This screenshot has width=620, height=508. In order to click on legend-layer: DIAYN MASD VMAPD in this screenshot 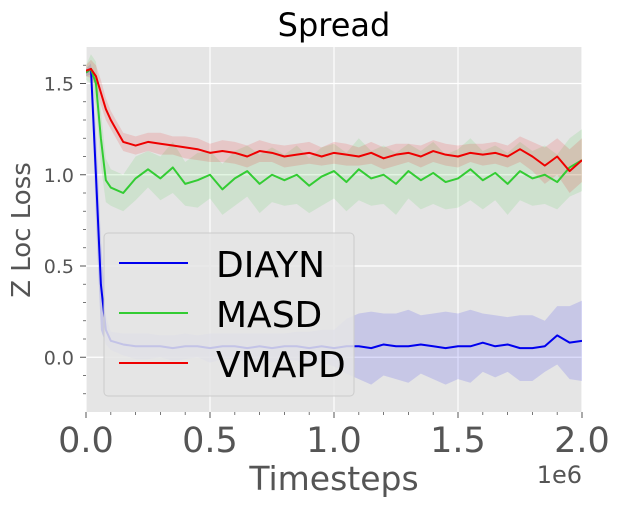, I will do `click(229, 314)`.